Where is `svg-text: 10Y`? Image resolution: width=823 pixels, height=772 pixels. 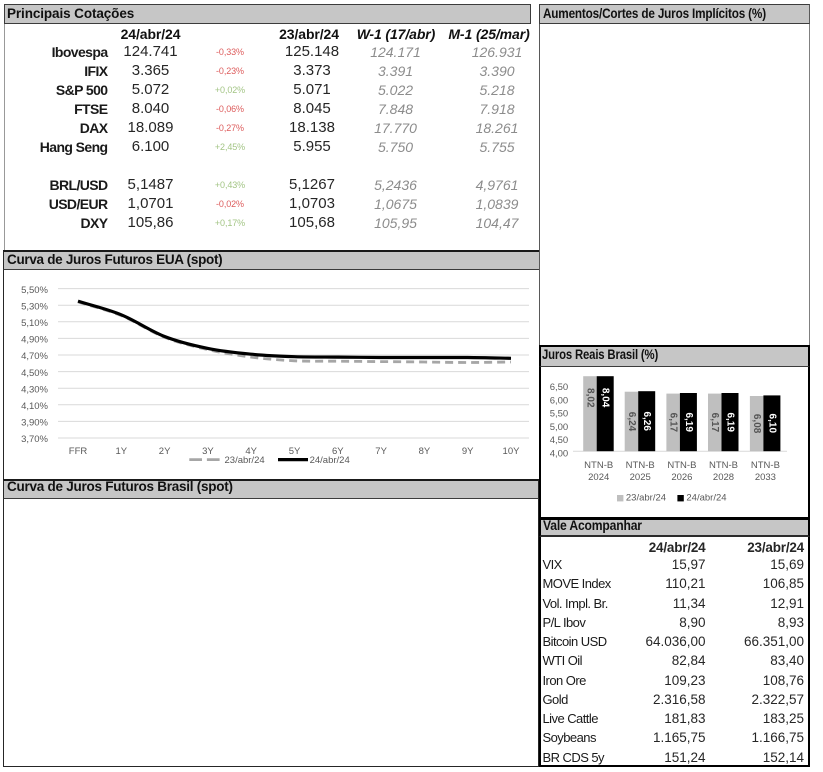 svg-text: 10Y is located at coordinates (512, 451).